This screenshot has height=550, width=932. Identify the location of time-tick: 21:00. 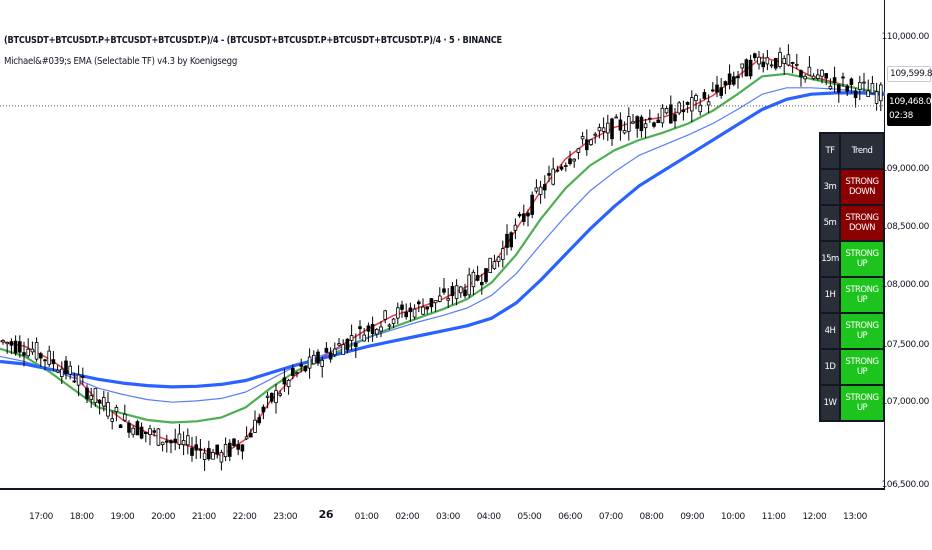
(203, 517).